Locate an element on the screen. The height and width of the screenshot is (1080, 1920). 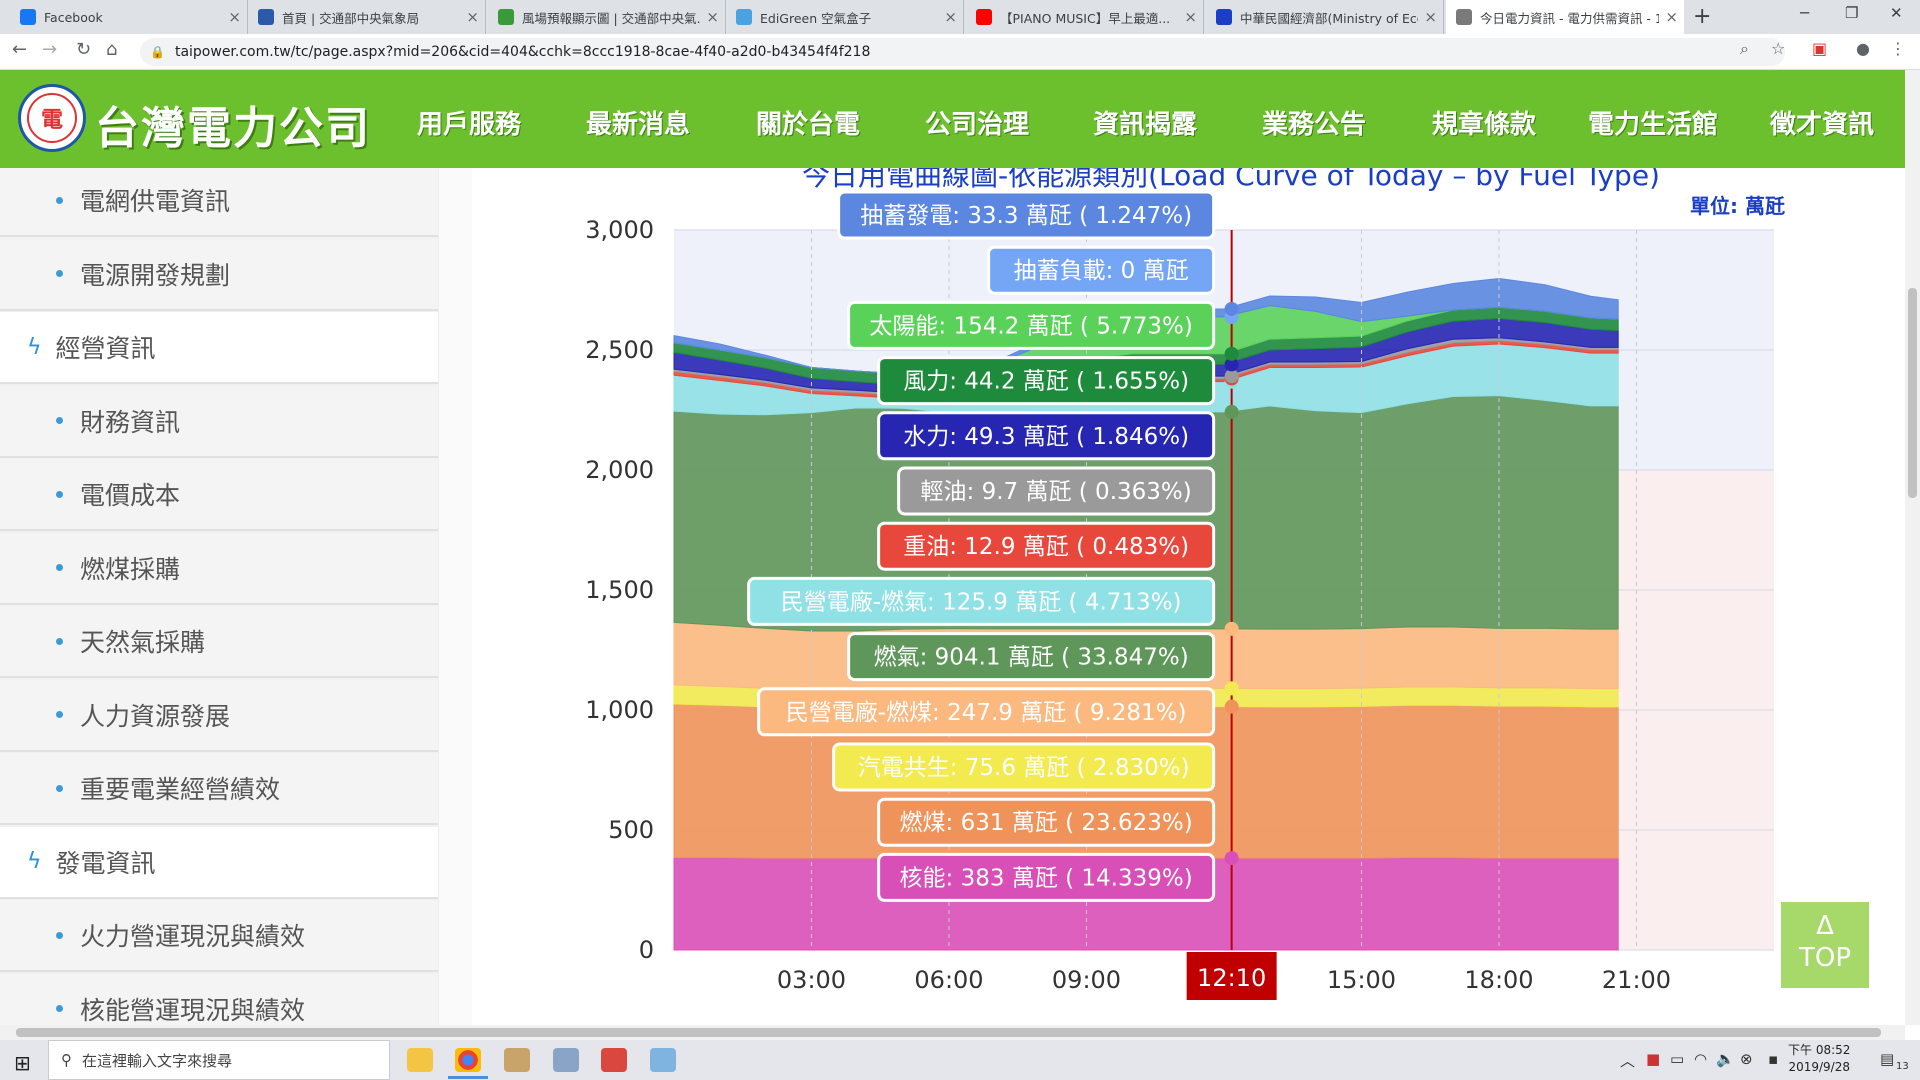
restore-icon: ❐ is located at coordinates (1852, 13).